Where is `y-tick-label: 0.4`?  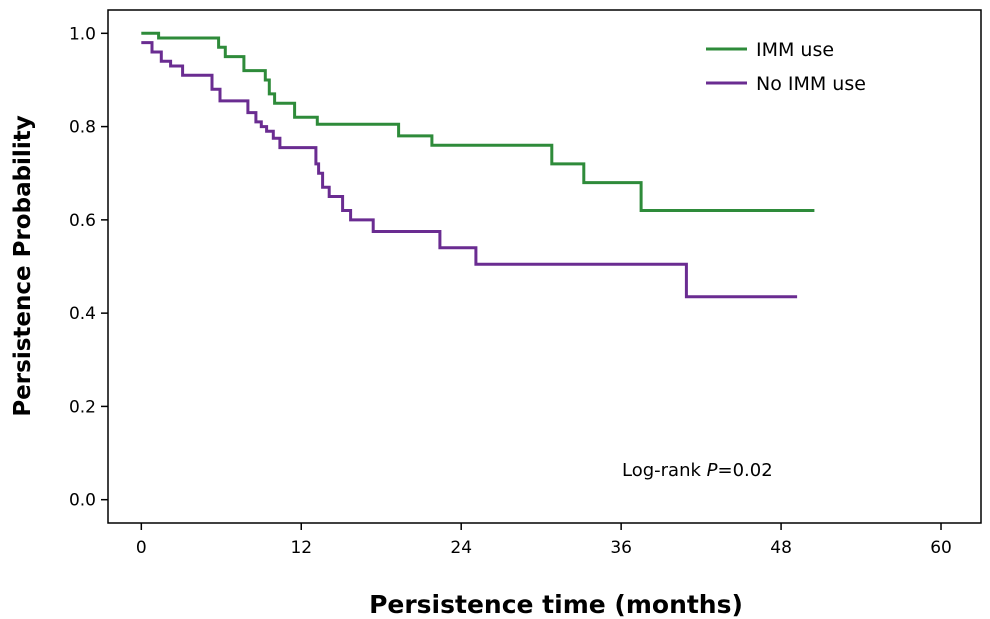
y-tick-label: 0.4 is located at coordinates (82, 314).